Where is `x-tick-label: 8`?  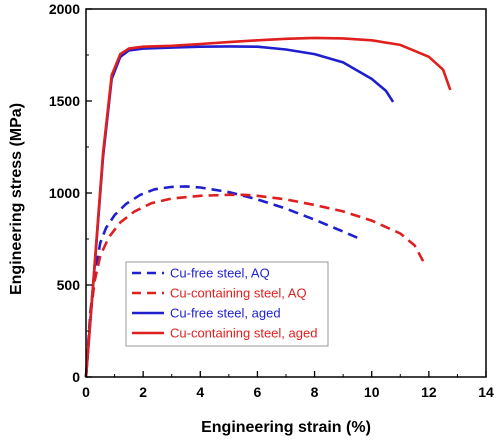
x-tick-label: 8 is located at coordinates (315, 392).